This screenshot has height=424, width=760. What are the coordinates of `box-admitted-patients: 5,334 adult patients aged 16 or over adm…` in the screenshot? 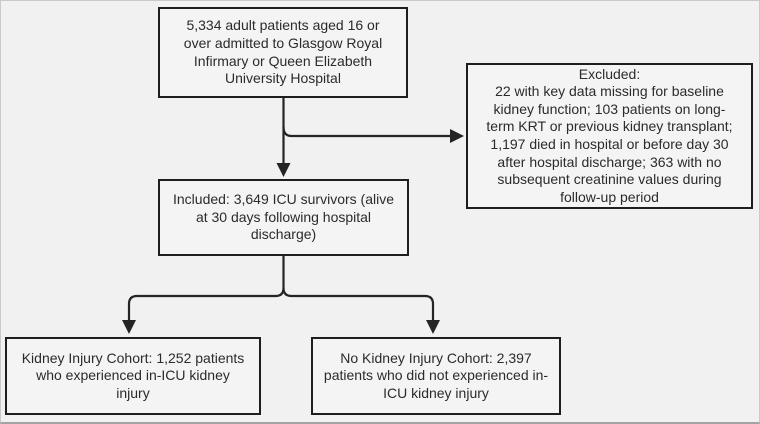 It's located at (283, 52).